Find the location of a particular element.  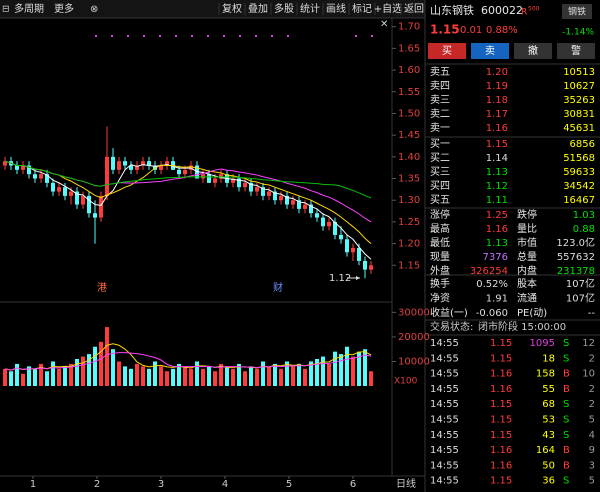

toolbar-button: +自选 is located at coordinates (388, 8).